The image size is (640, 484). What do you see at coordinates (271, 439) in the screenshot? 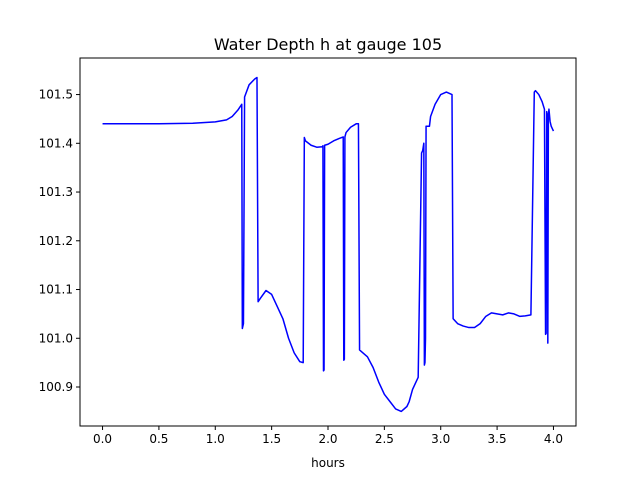
I see `x-tick-label: 1.5` at bounding box center [271, 439].